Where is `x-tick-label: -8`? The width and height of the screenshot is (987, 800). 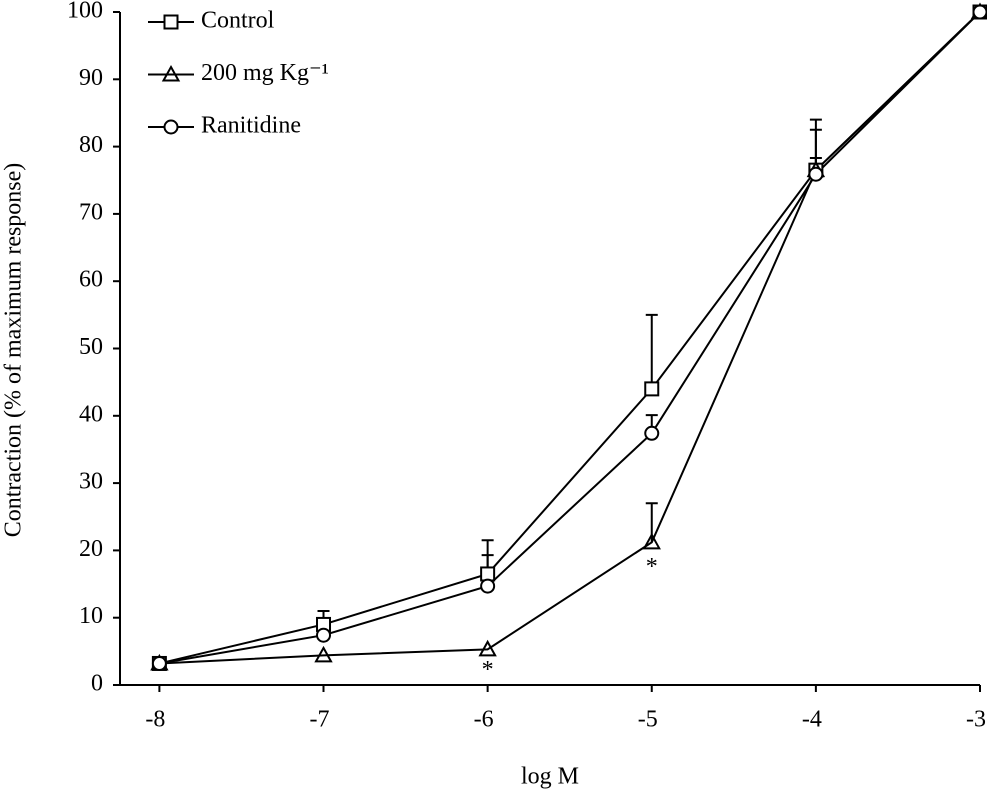
x-tick-label: -8 is located at coordinates (155, 720).